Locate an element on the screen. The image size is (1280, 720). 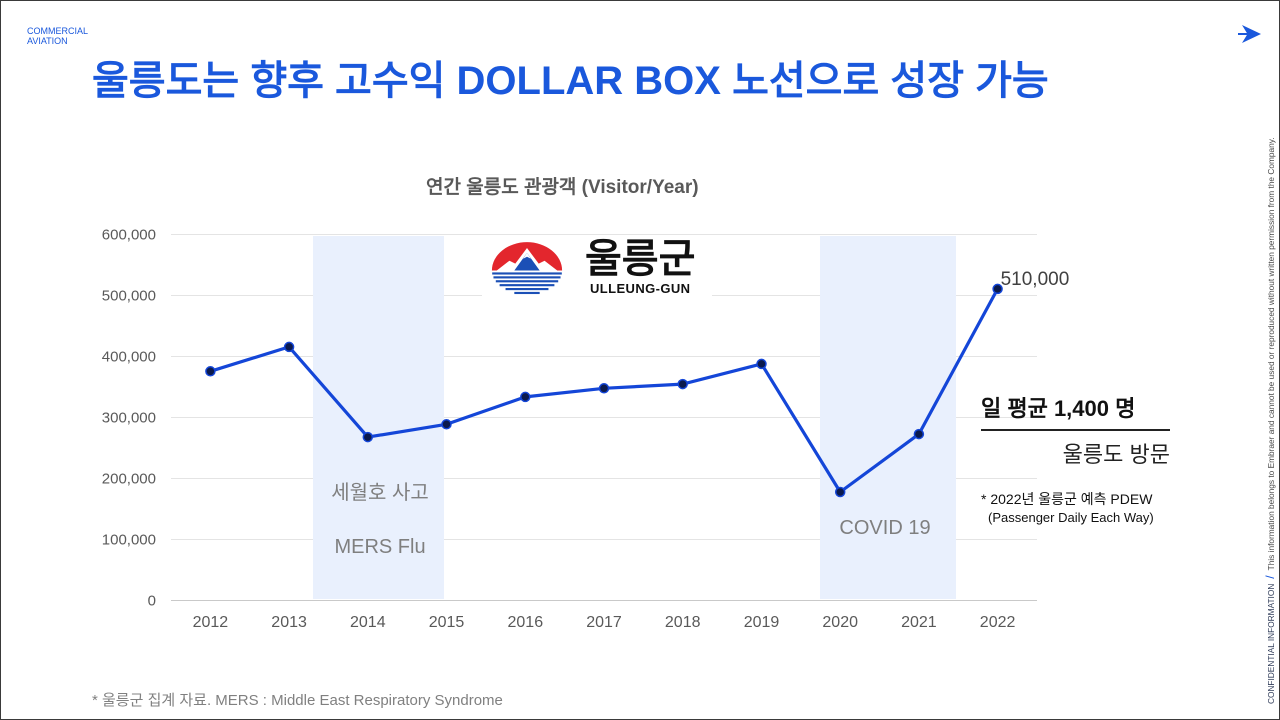
arrow-right-icon is located at coordinates (1249, 34).